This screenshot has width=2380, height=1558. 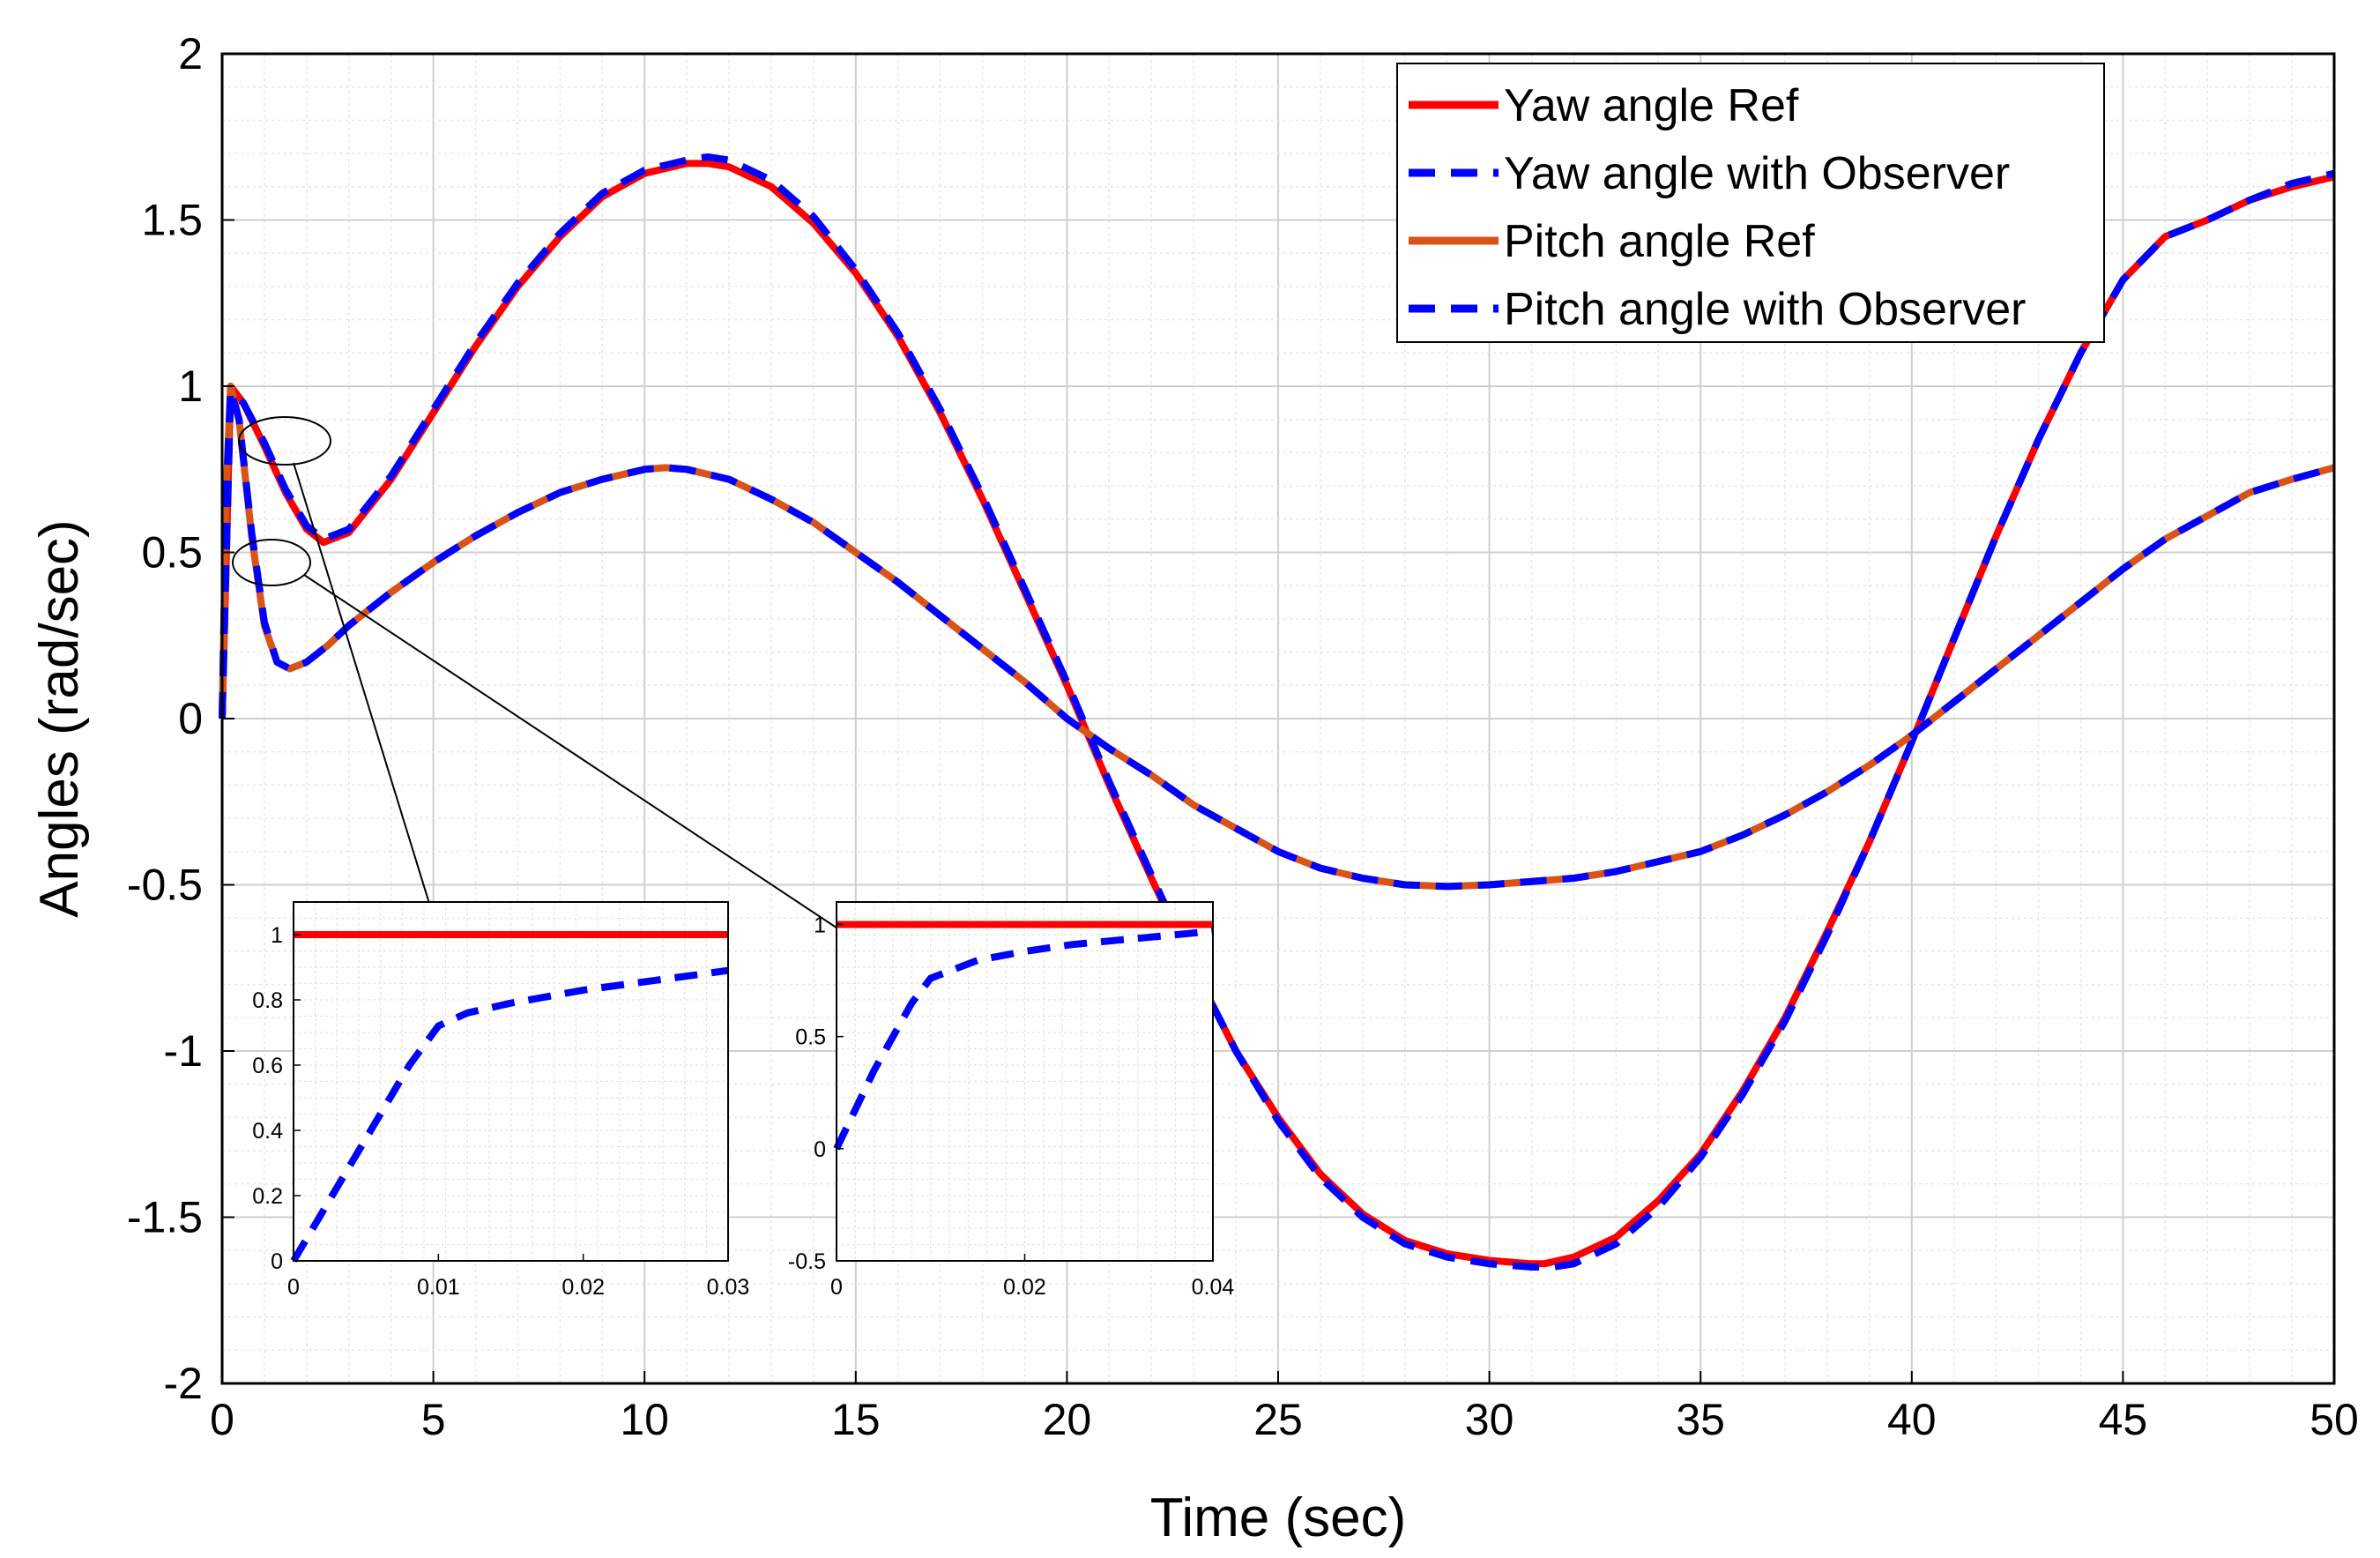 What do you see at coordinates (165, 1217) in the screenshot?
I see `y-tick-label: -1.5` at bounding box center [165, 1217].